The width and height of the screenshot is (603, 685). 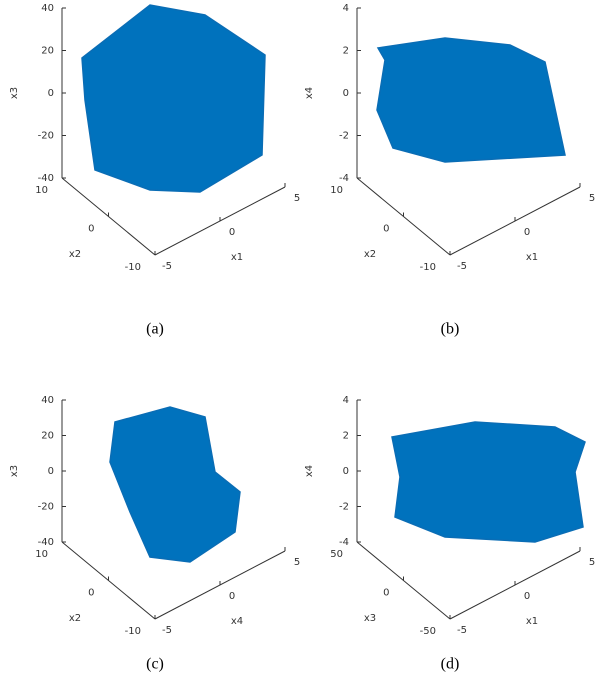 I want to click on y-tick-label: -50, so click(x=428, y=631).